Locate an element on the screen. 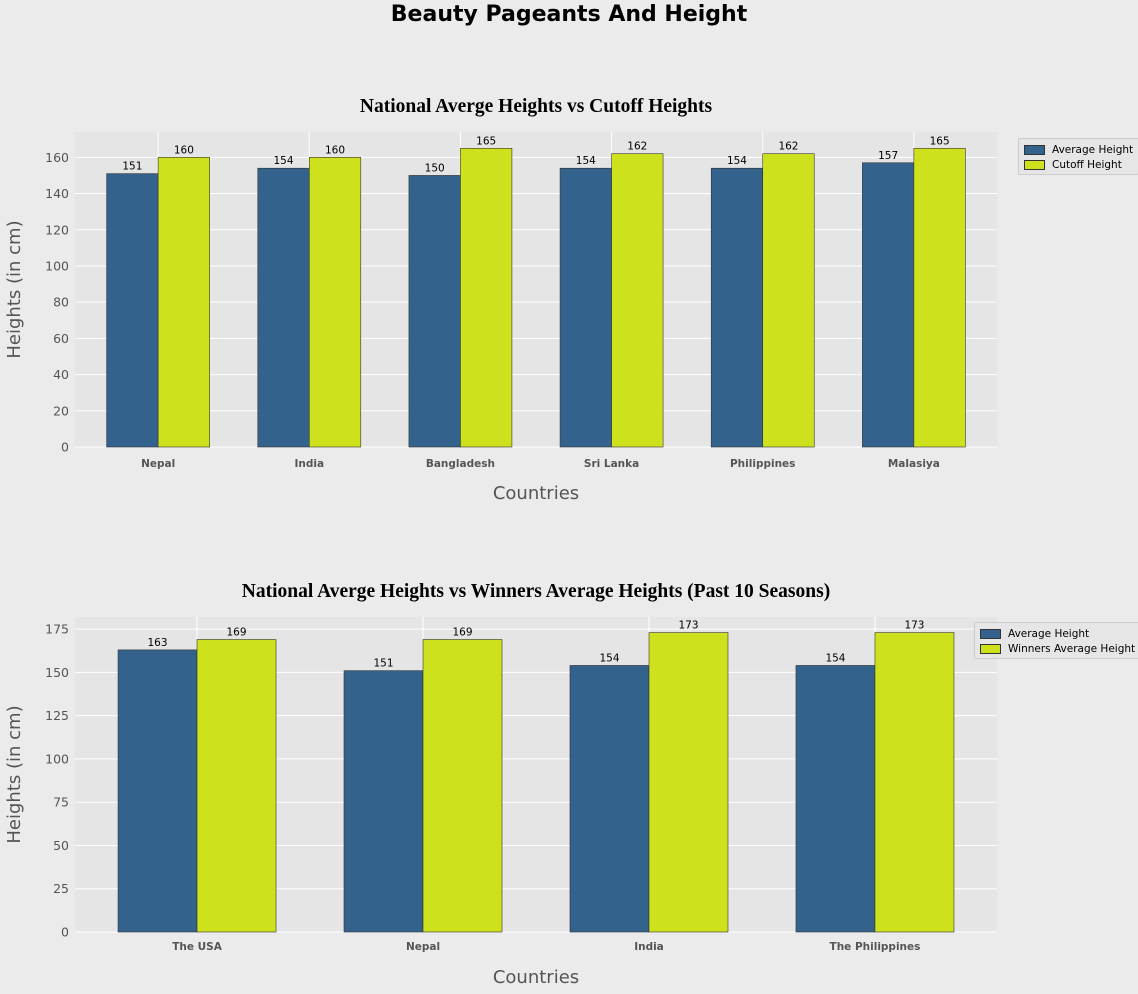 This screenshot has height=994, width=1138. y-tick-label: 140 is located at coordinates (57, 193).